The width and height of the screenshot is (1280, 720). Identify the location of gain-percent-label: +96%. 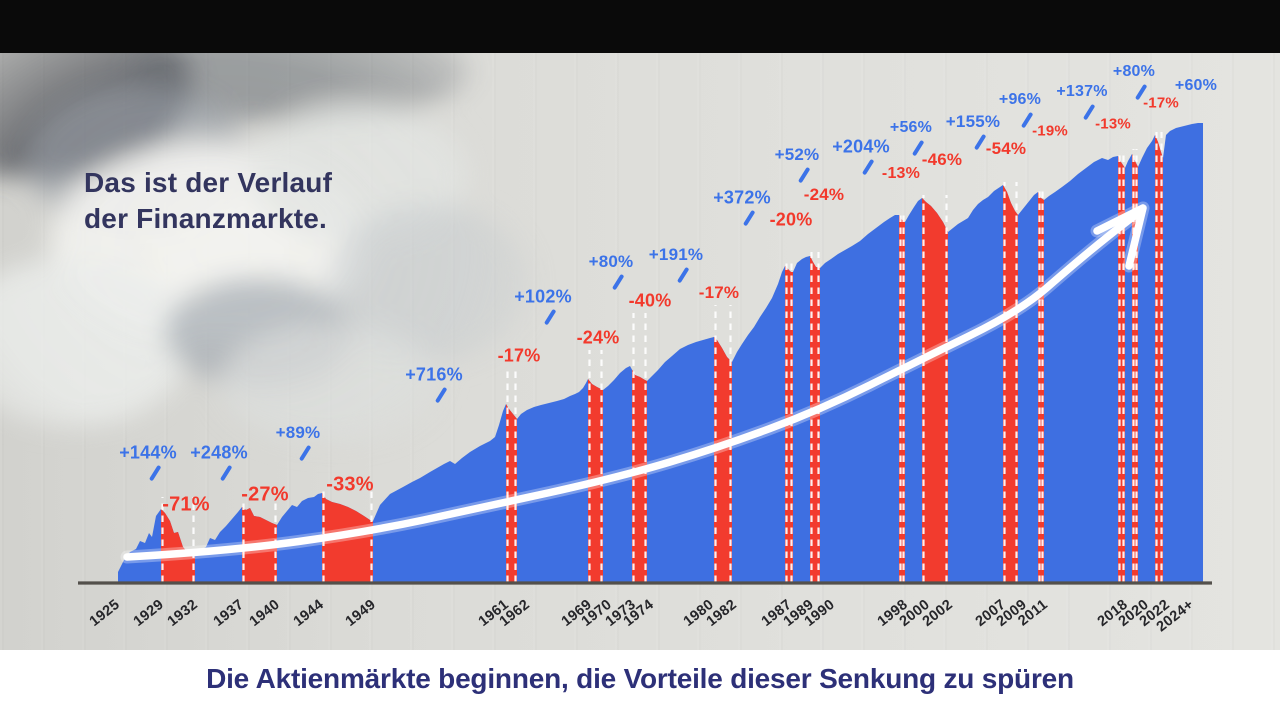
(1020, 99).